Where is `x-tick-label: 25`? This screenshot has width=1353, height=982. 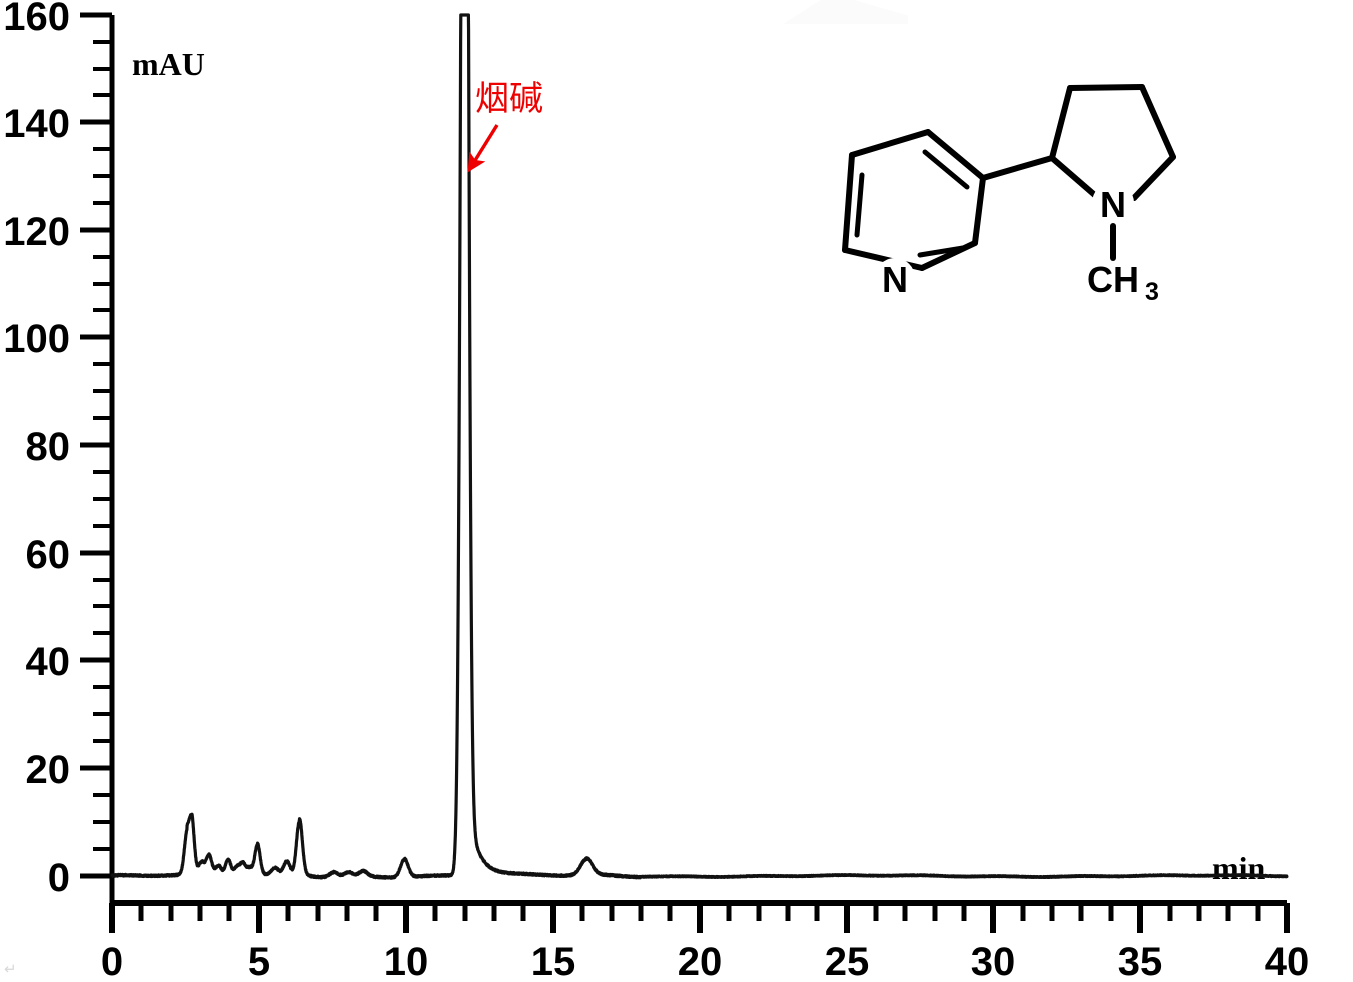
x-tick-label: 25 is located at coordinates (847, 961).